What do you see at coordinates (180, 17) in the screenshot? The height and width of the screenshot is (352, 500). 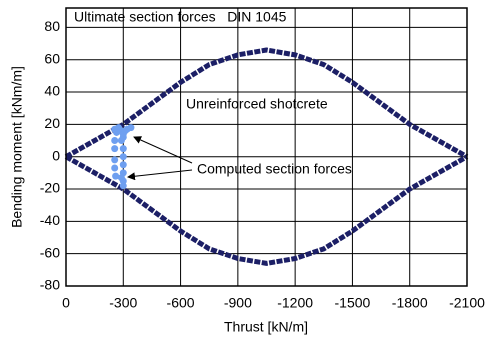 I see `chart-title: Ultimate section forces DIN 1045` at bounding box center [180, 17].